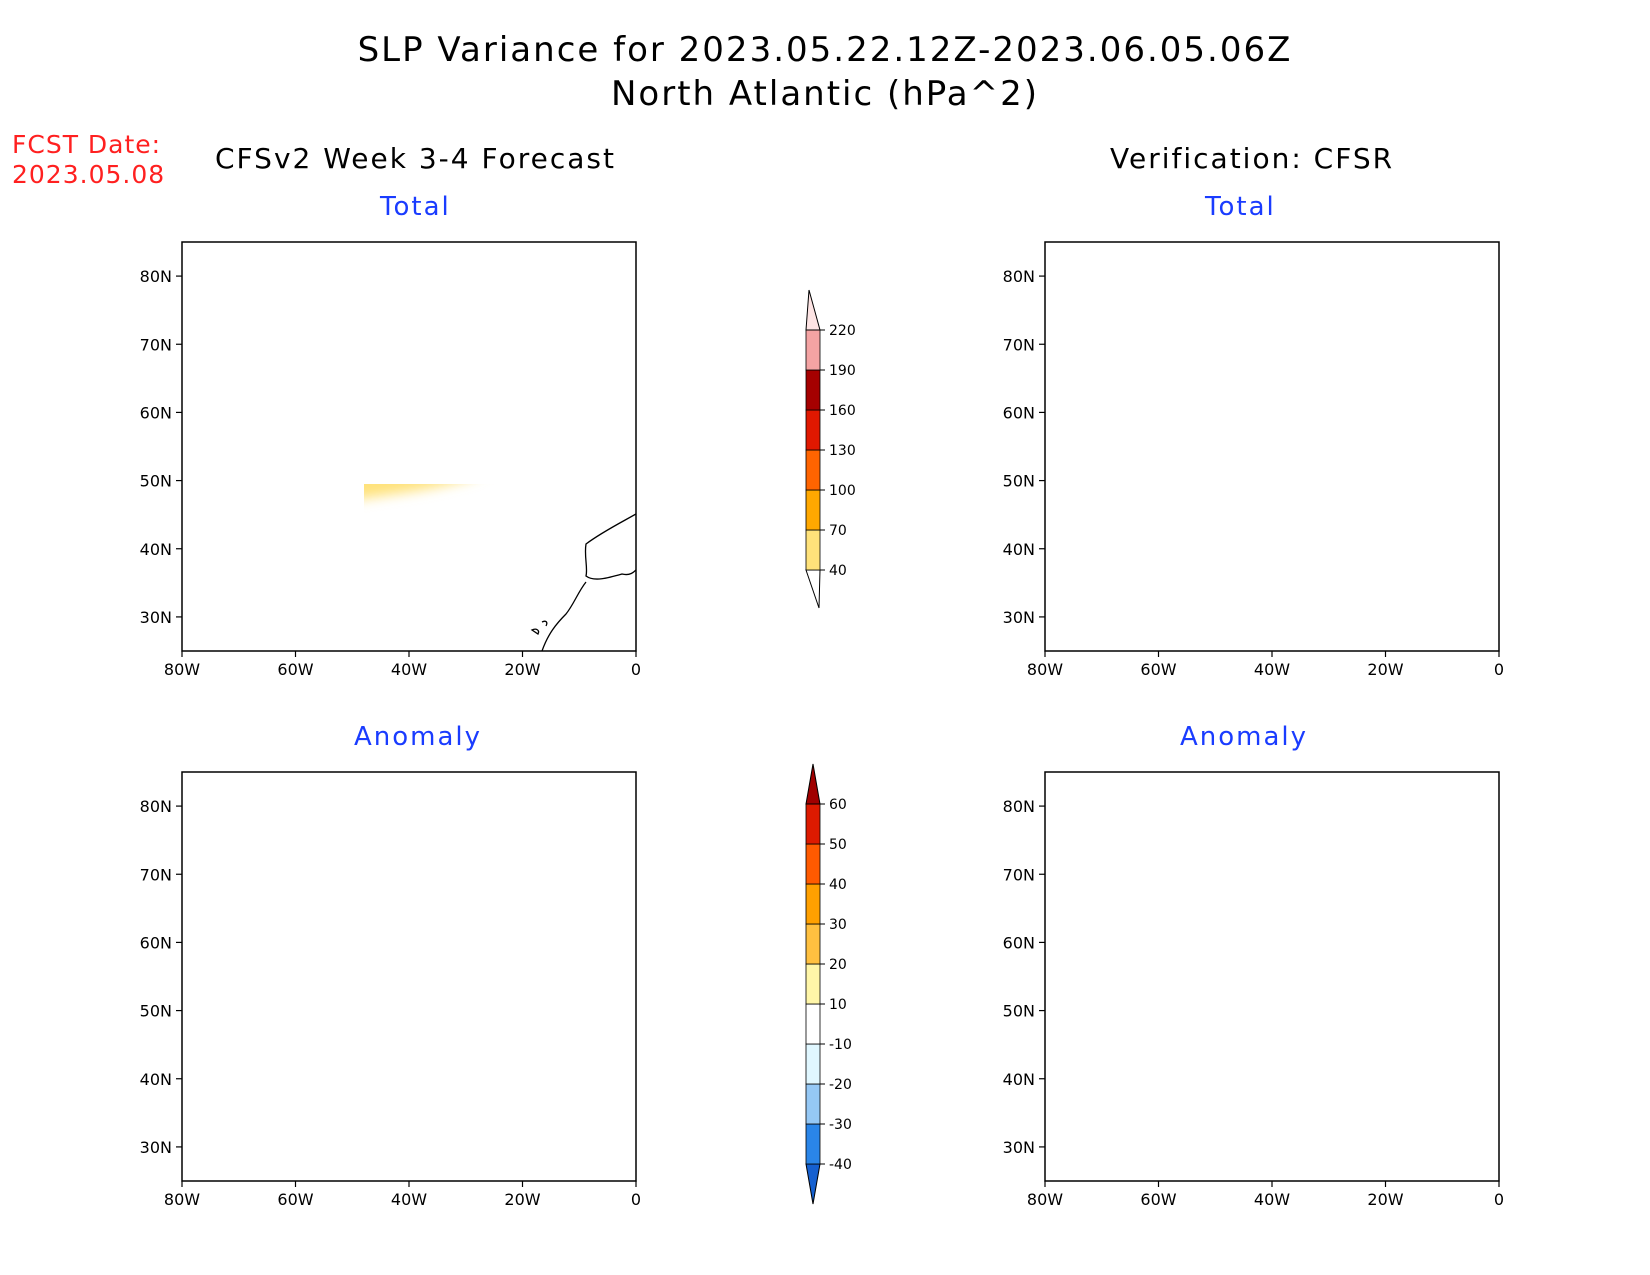  I want to click on colorbar-anomaly-label: 50, so click(838, 845).